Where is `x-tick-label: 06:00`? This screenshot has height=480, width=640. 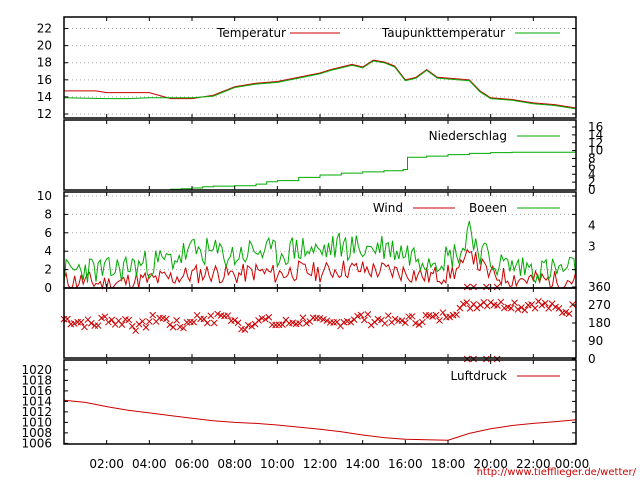 x-tick-label: 06:00 is located at coordinates (192, 464).